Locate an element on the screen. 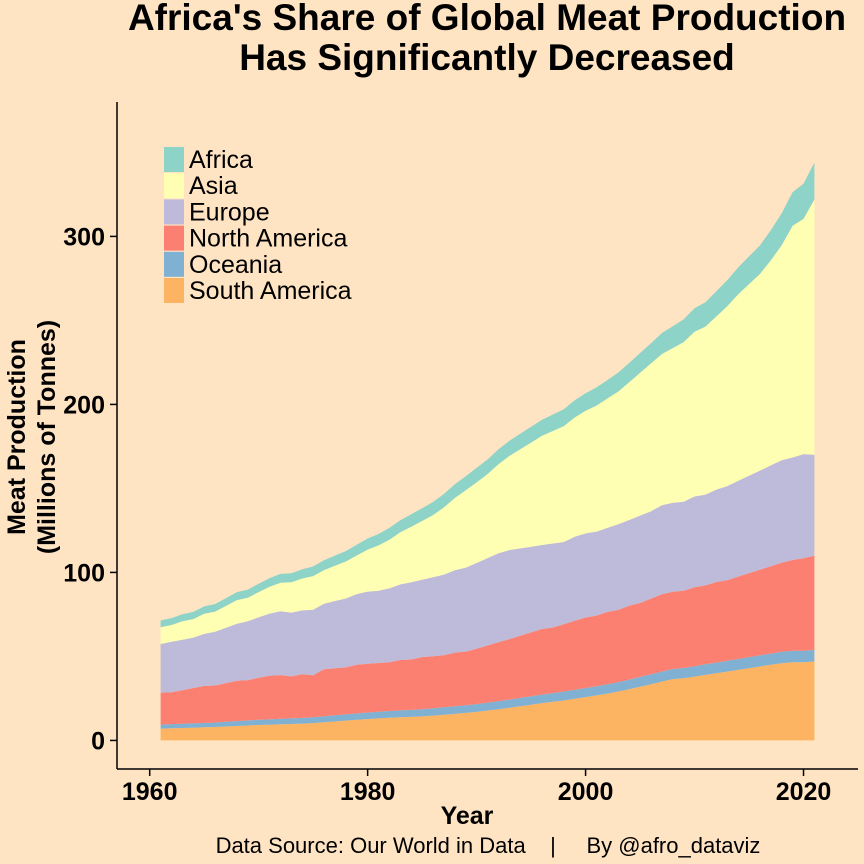  legend-label: South America is located at coordinates (270, 291).